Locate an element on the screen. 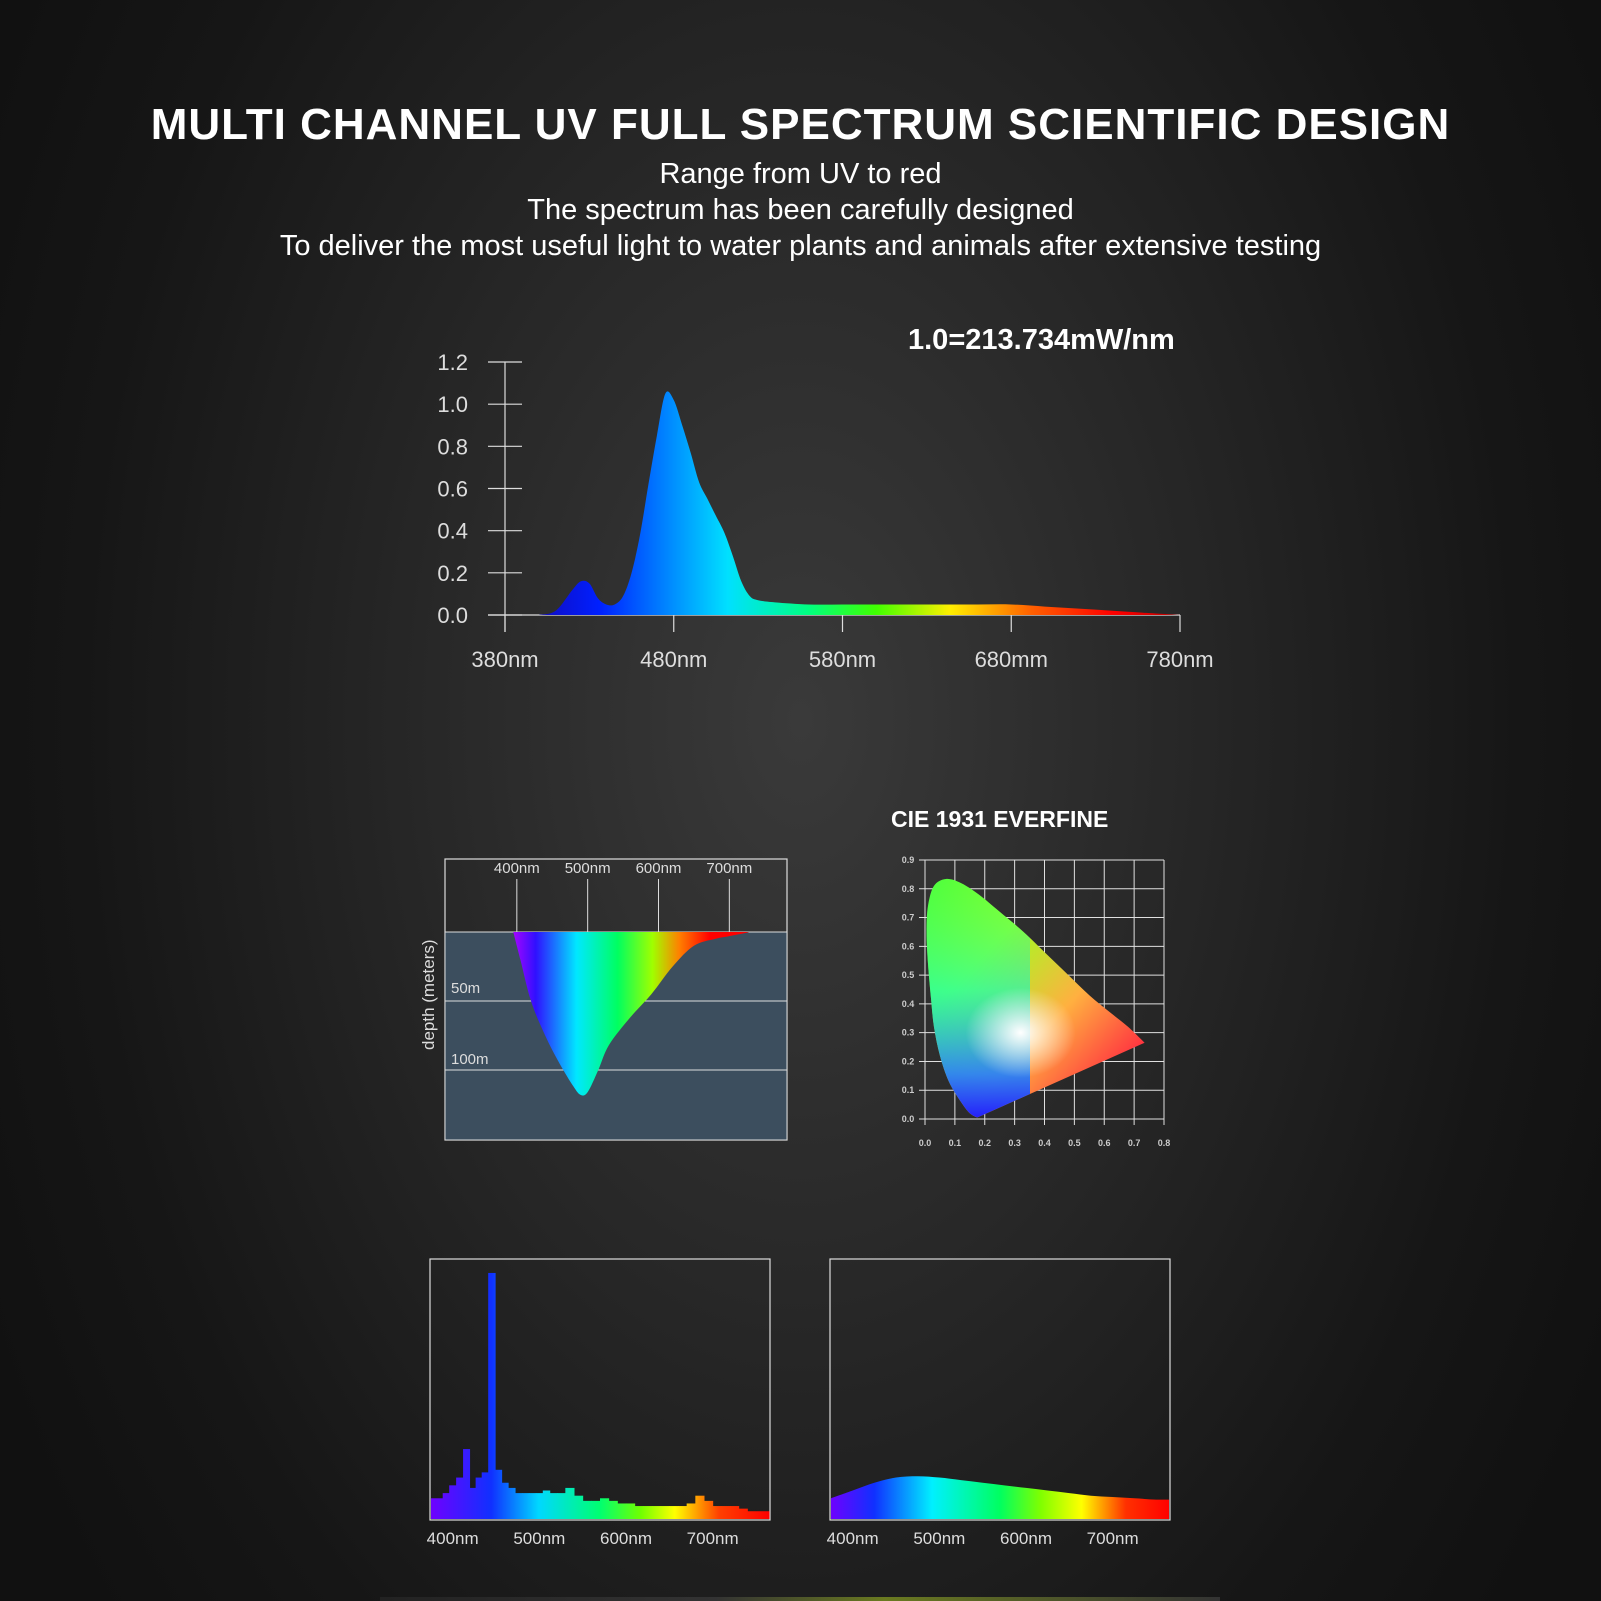 The width and height of the screenshot is (1601, 1601). main-x-tick-label: 780nm is located at coordinates (1179, 659).